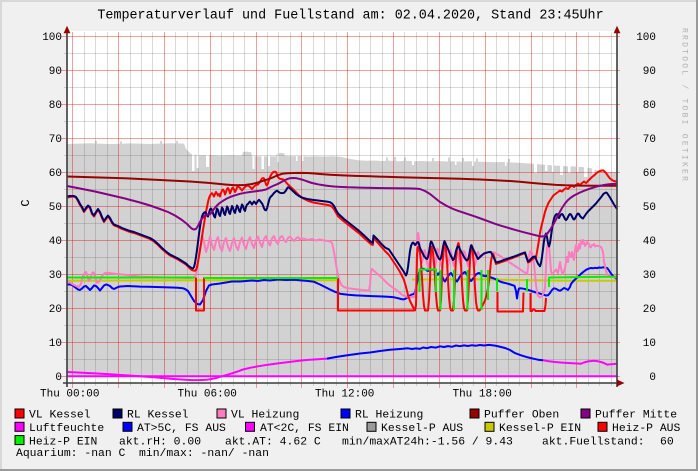 This screenshot has height=471, width=698. What do you see at coordinates (540, 429) in the screenshot?
I see `svg-text: Kessel-P EIN` at bounding box center [540, 429].